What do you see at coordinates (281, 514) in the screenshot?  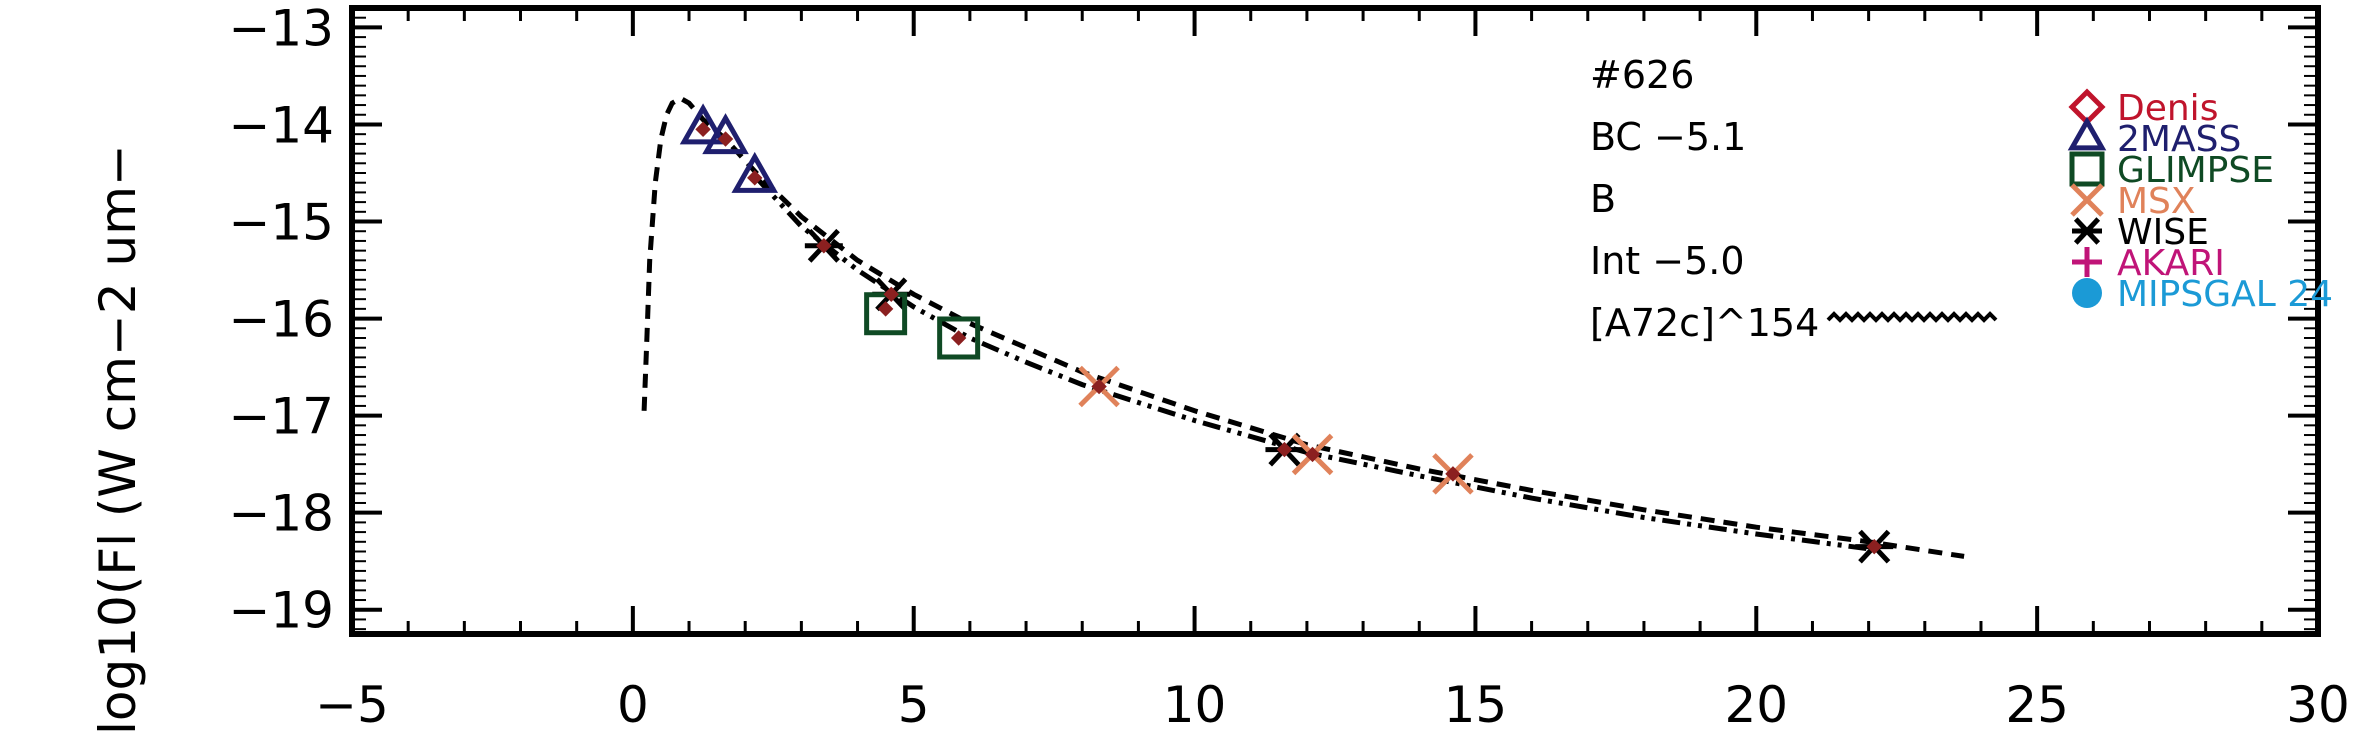 I see `y-tick-label: −18` at bounding box center [281, 514].